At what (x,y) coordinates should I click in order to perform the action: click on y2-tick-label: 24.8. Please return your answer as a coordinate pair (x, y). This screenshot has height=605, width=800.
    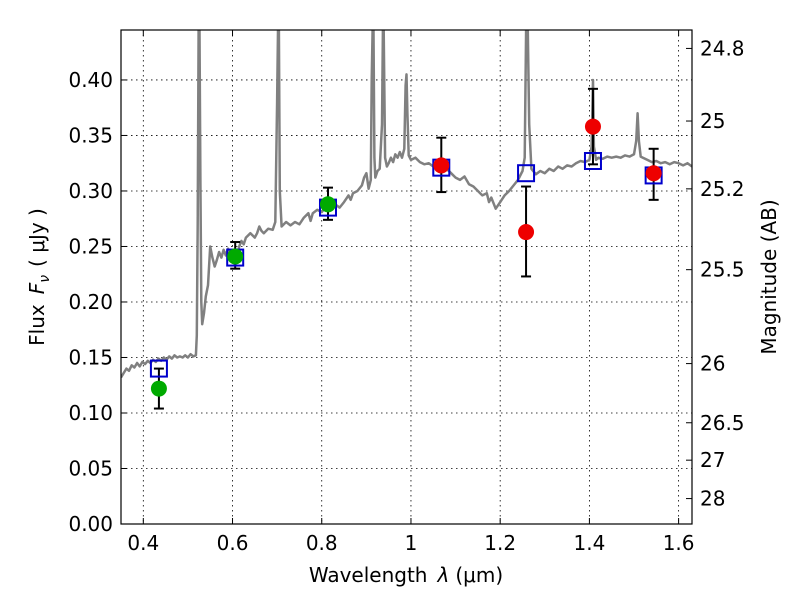
    Looking at the image, I should click on (722, 48).